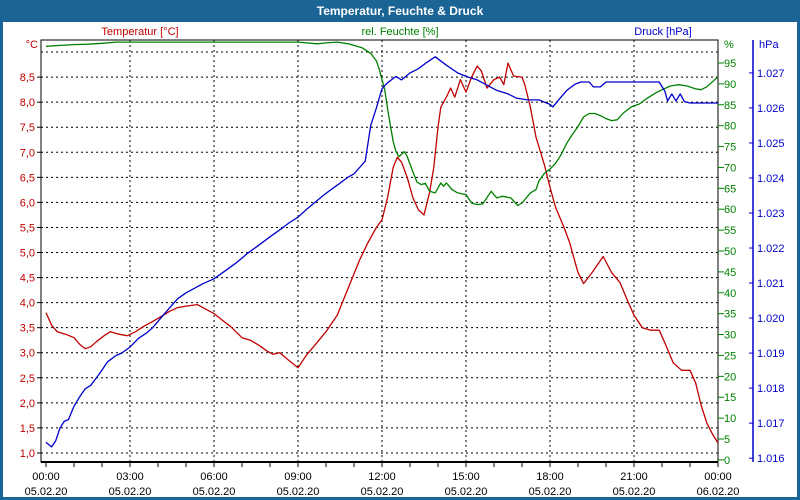 This screenshot has height=500, width=800. What do you see at coordinates (727, 440) in the screenshot?
I see `humidity-tick-label: 5` at bounding box center [727, 440].